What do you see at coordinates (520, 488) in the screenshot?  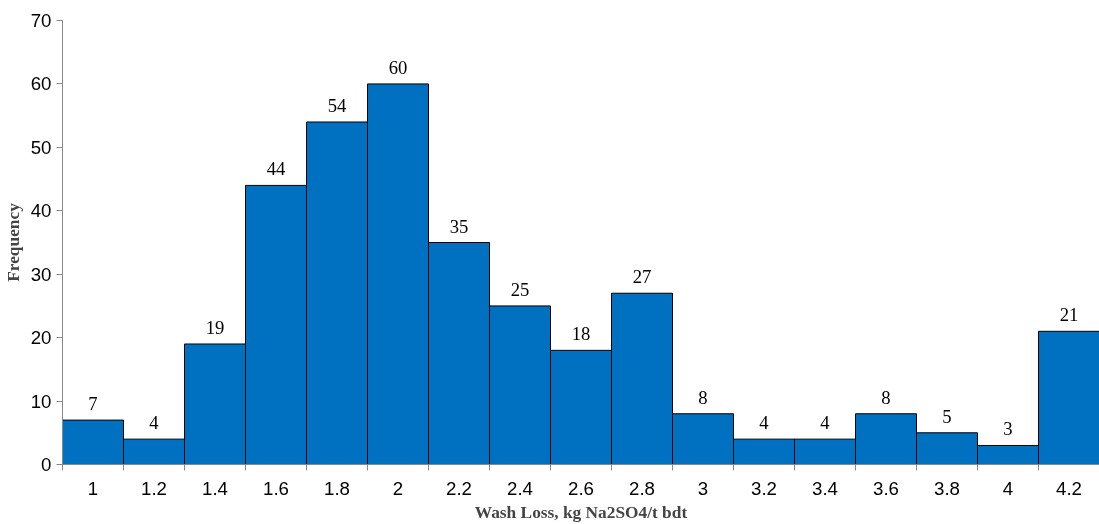 I see `x-tick-label: 2.4` at bounding box center [520, 488].